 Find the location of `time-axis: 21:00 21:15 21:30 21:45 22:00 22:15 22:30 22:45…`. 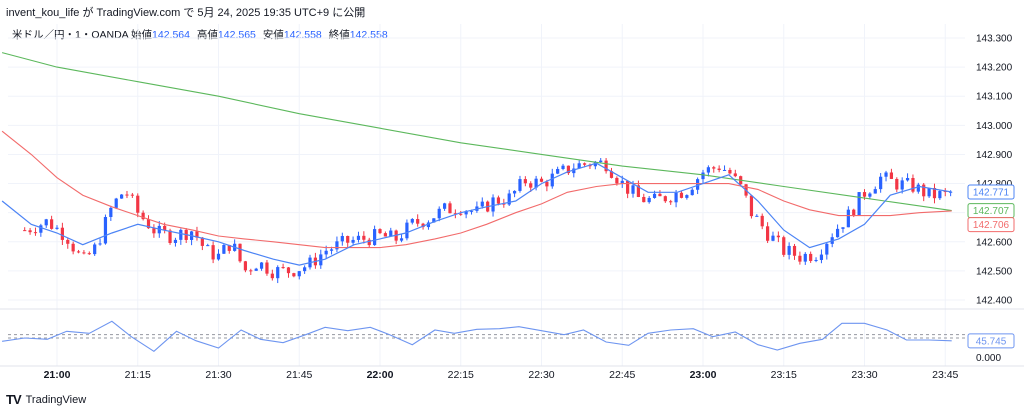

time-axis: 21:00 21:15 21:30 21:45 22:00 22:15 22:30 22:45… is located at coordinates (501, 375).